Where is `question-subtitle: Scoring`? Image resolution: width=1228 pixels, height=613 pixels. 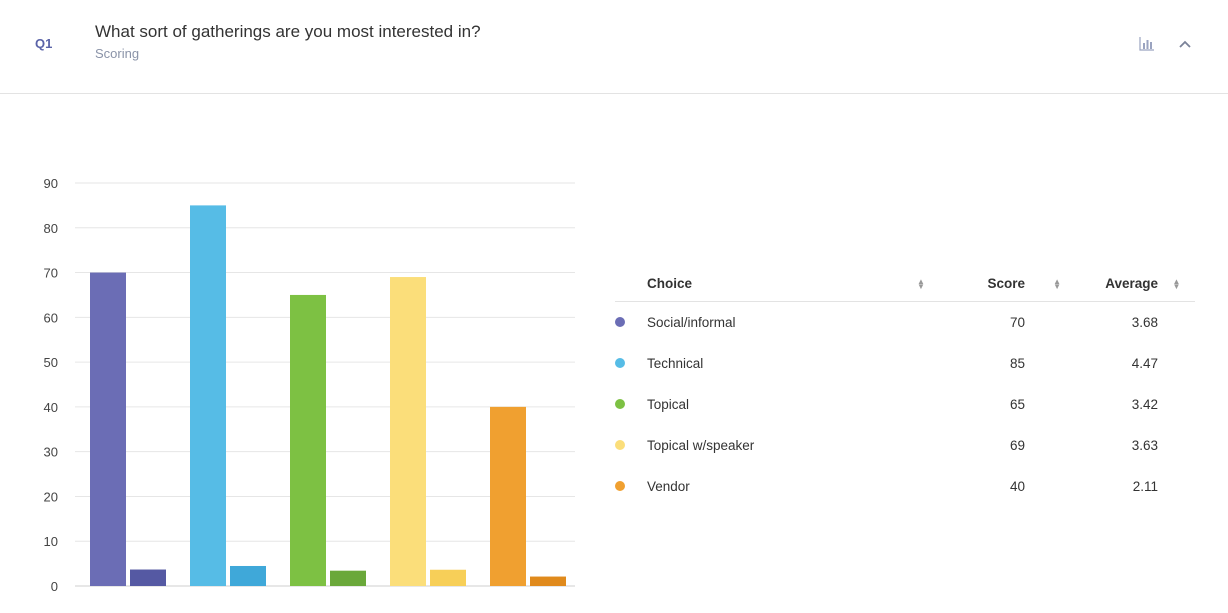 question-subtitle: Scoring is located at coordinates (117, 53).